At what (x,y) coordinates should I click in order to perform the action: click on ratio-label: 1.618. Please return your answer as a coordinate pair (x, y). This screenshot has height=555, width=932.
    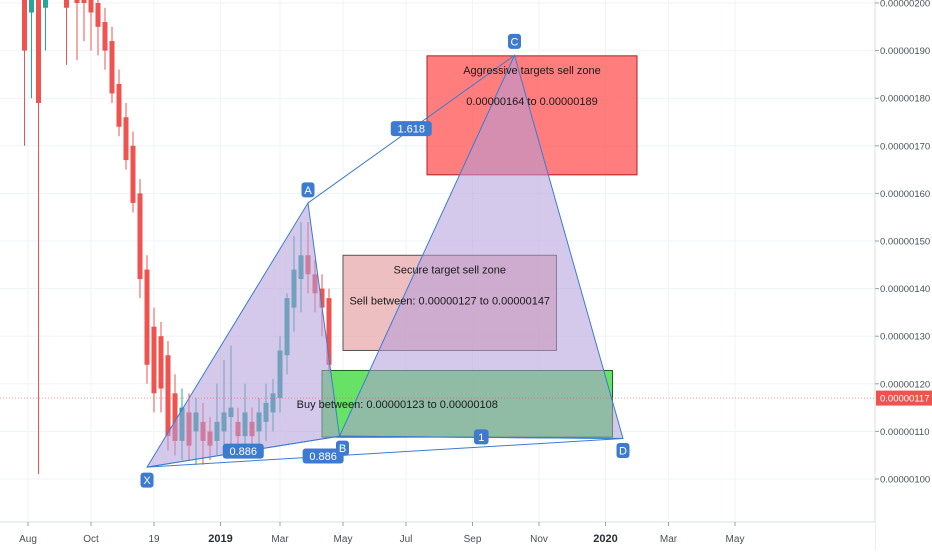
    Looking at the image, I should click on (411, 129).